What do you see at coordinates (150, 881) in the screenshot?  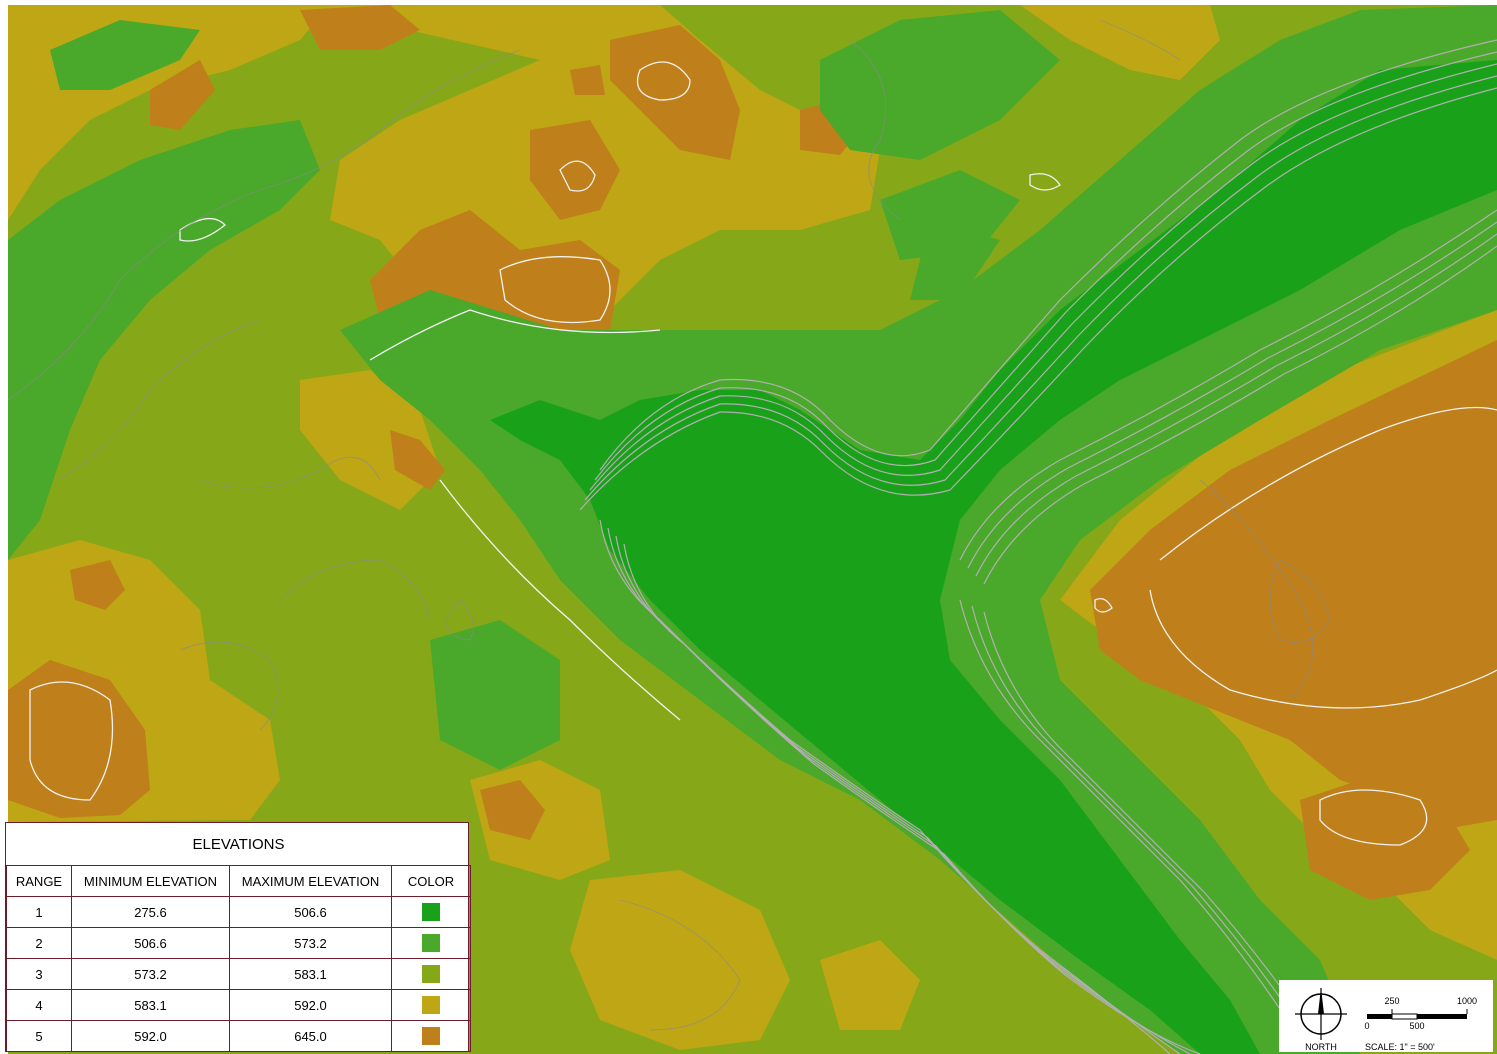 I see `header-min-elevation: MINIMUM ELEVATION` at bounding box center [150, 881].